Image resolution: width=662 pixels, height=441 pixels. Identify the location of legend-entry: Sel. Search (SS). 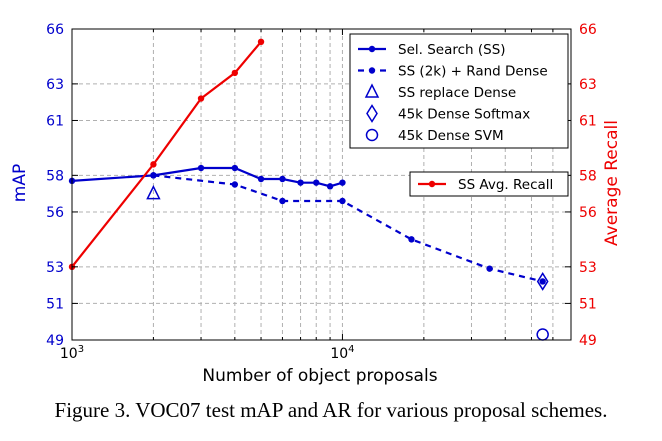
(432, 50).